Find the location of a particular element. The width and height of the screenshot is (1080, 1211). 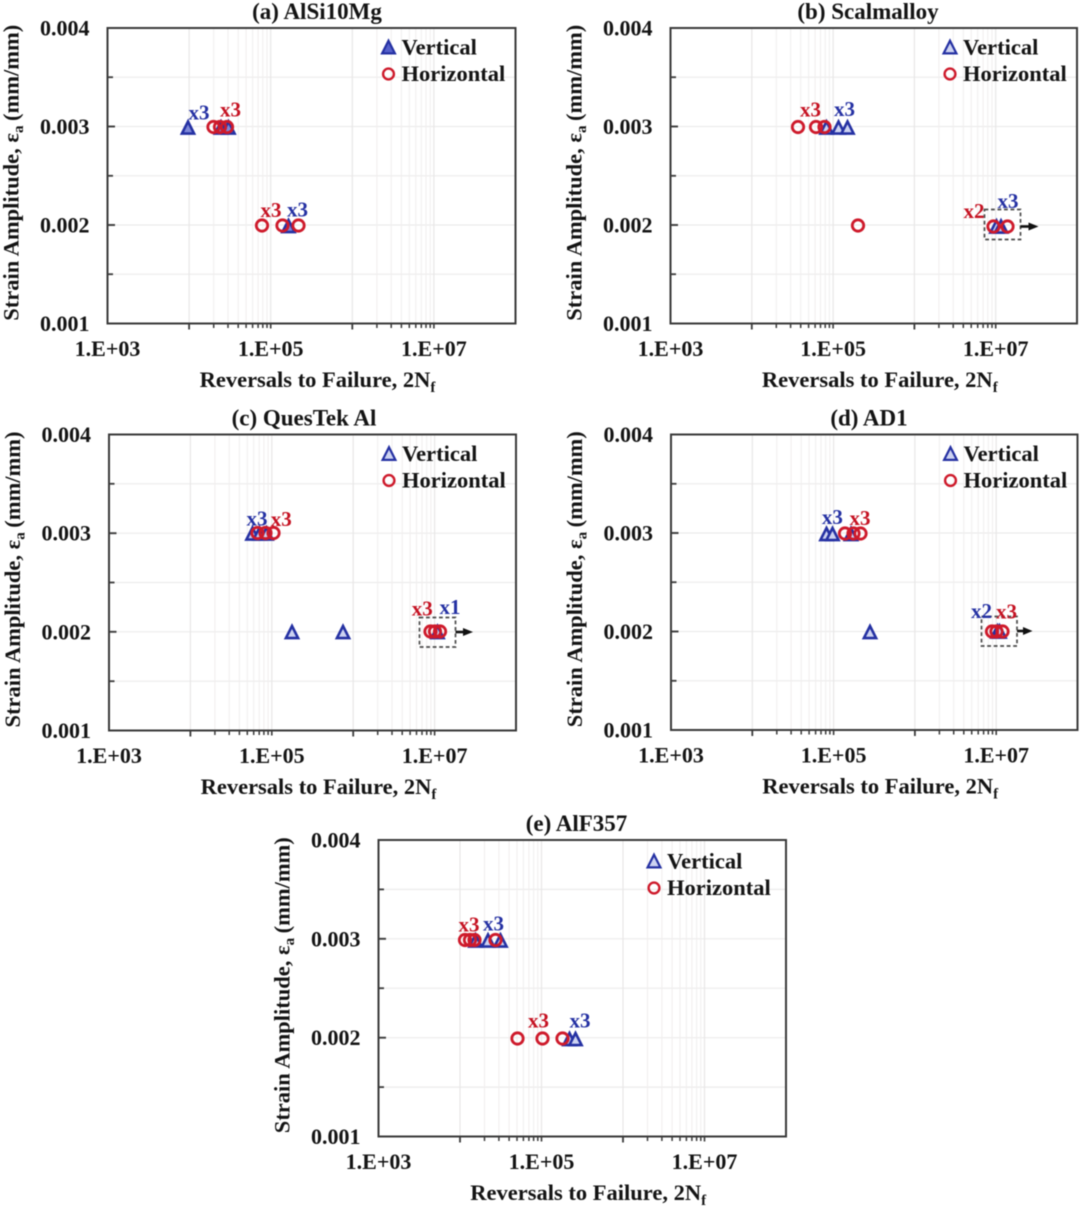

svg-text: x1 is located at coordinates (450, 607).